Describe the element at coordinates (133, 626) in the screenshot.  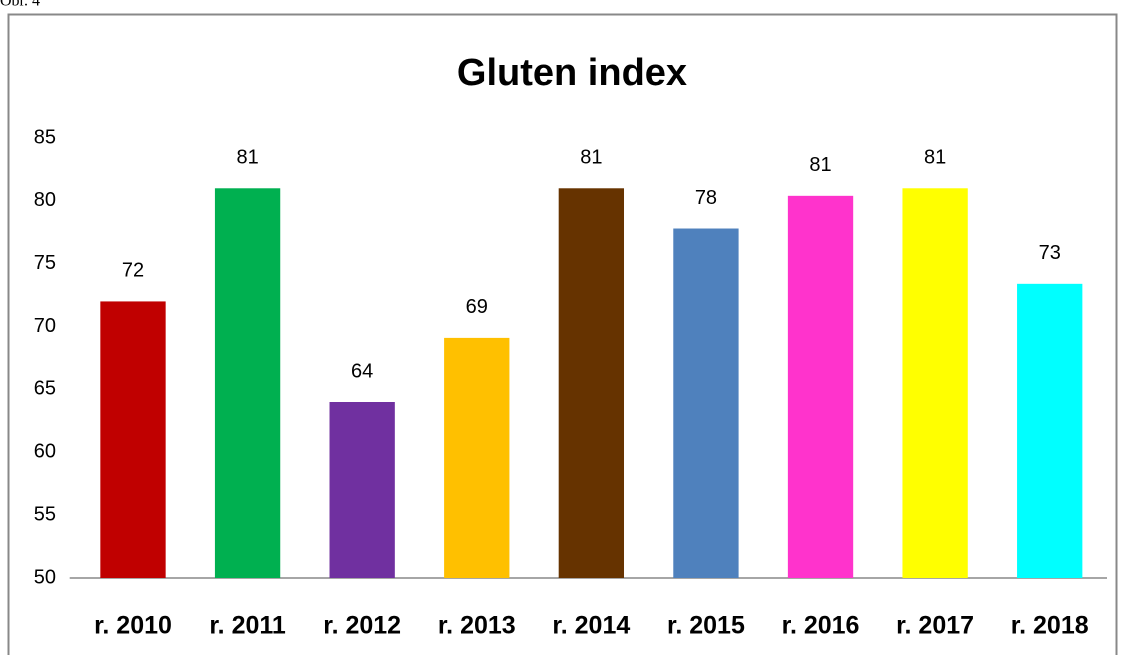
I see `x-tick-label: r. 2010` at that location.